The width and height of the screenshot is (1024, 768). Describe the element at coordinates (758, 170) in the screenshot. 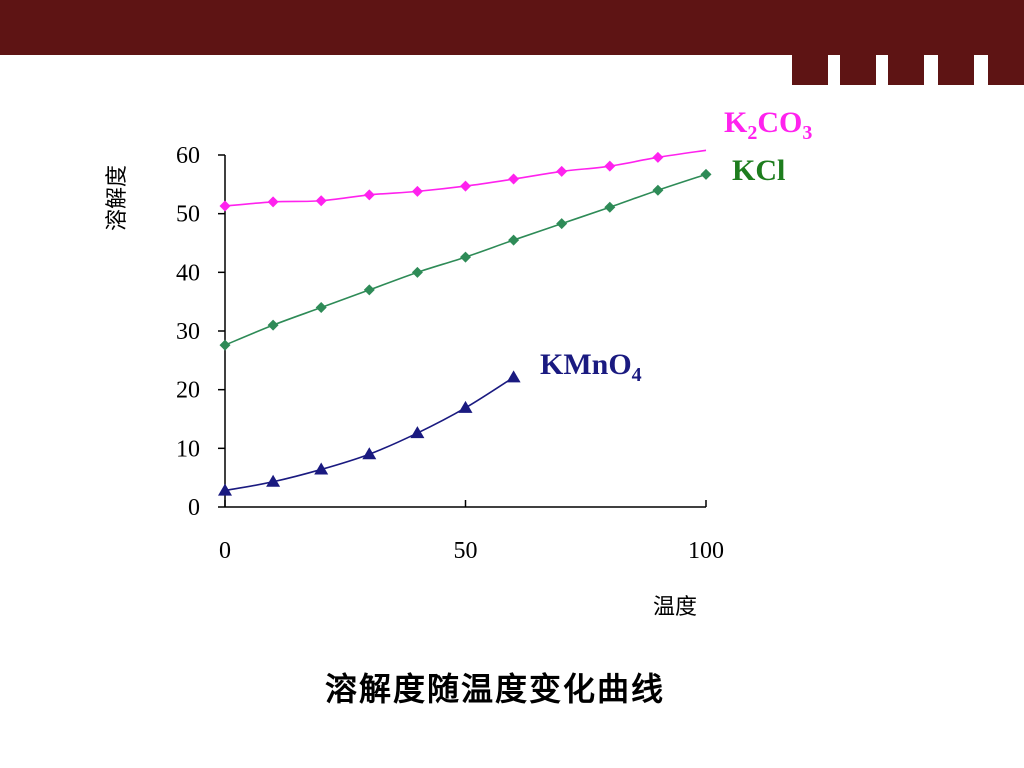

I see `series-label-kcl: KCl` at that location.